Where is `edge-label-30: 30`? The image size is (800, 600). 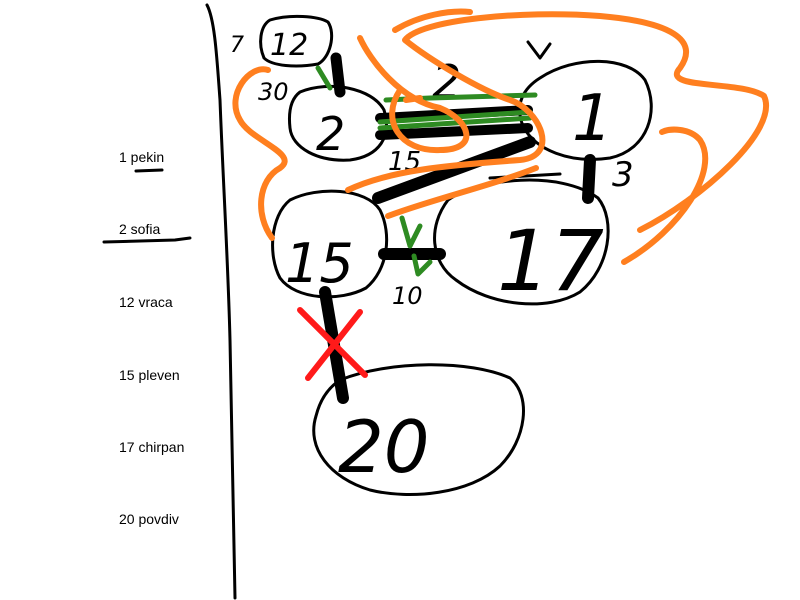
edge-label-30: 30 is located at coordinates (273, 92).